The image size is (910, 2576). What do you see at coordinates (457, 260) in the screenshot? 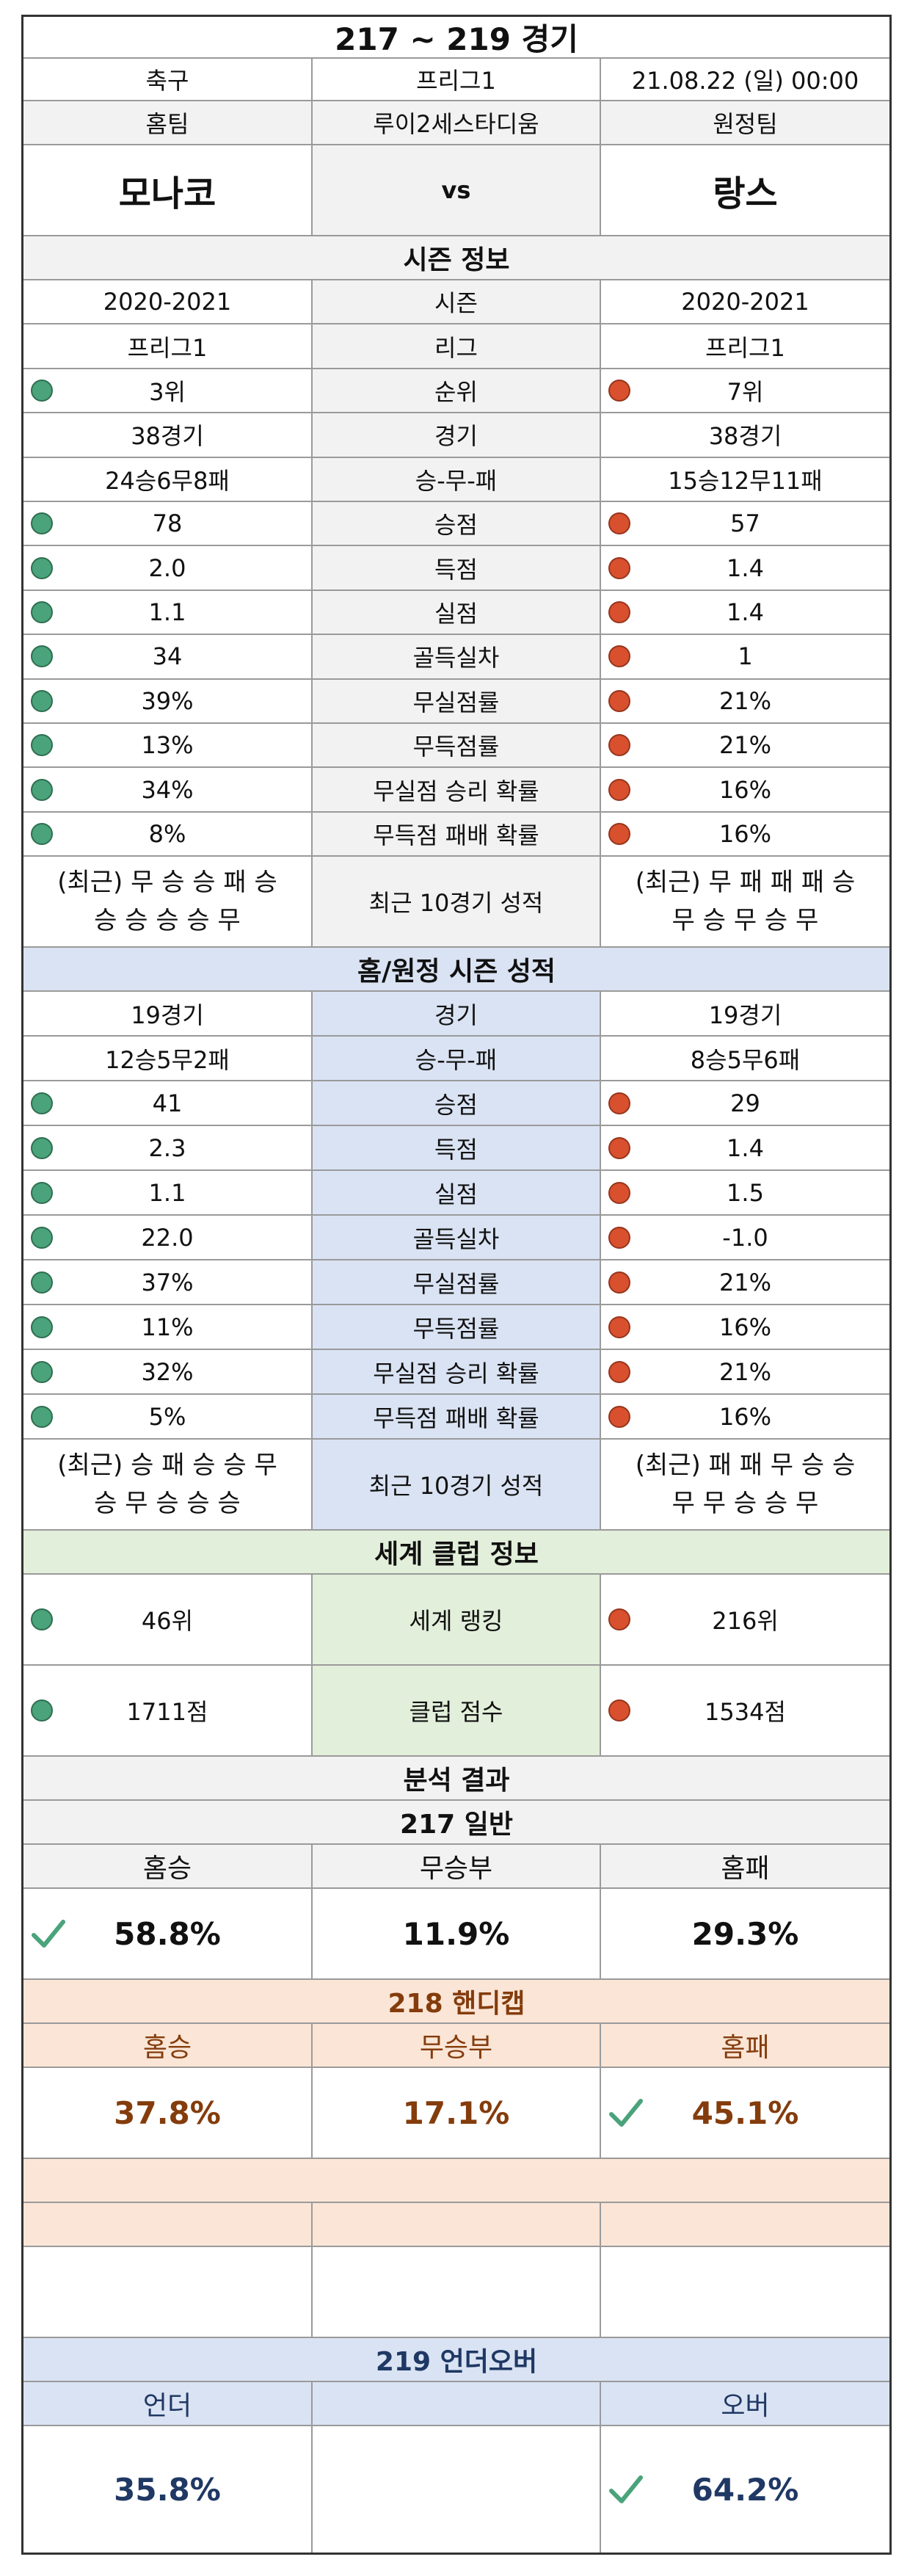
I see `season-header: 시즌 정보` at bounding box center [457, 260].